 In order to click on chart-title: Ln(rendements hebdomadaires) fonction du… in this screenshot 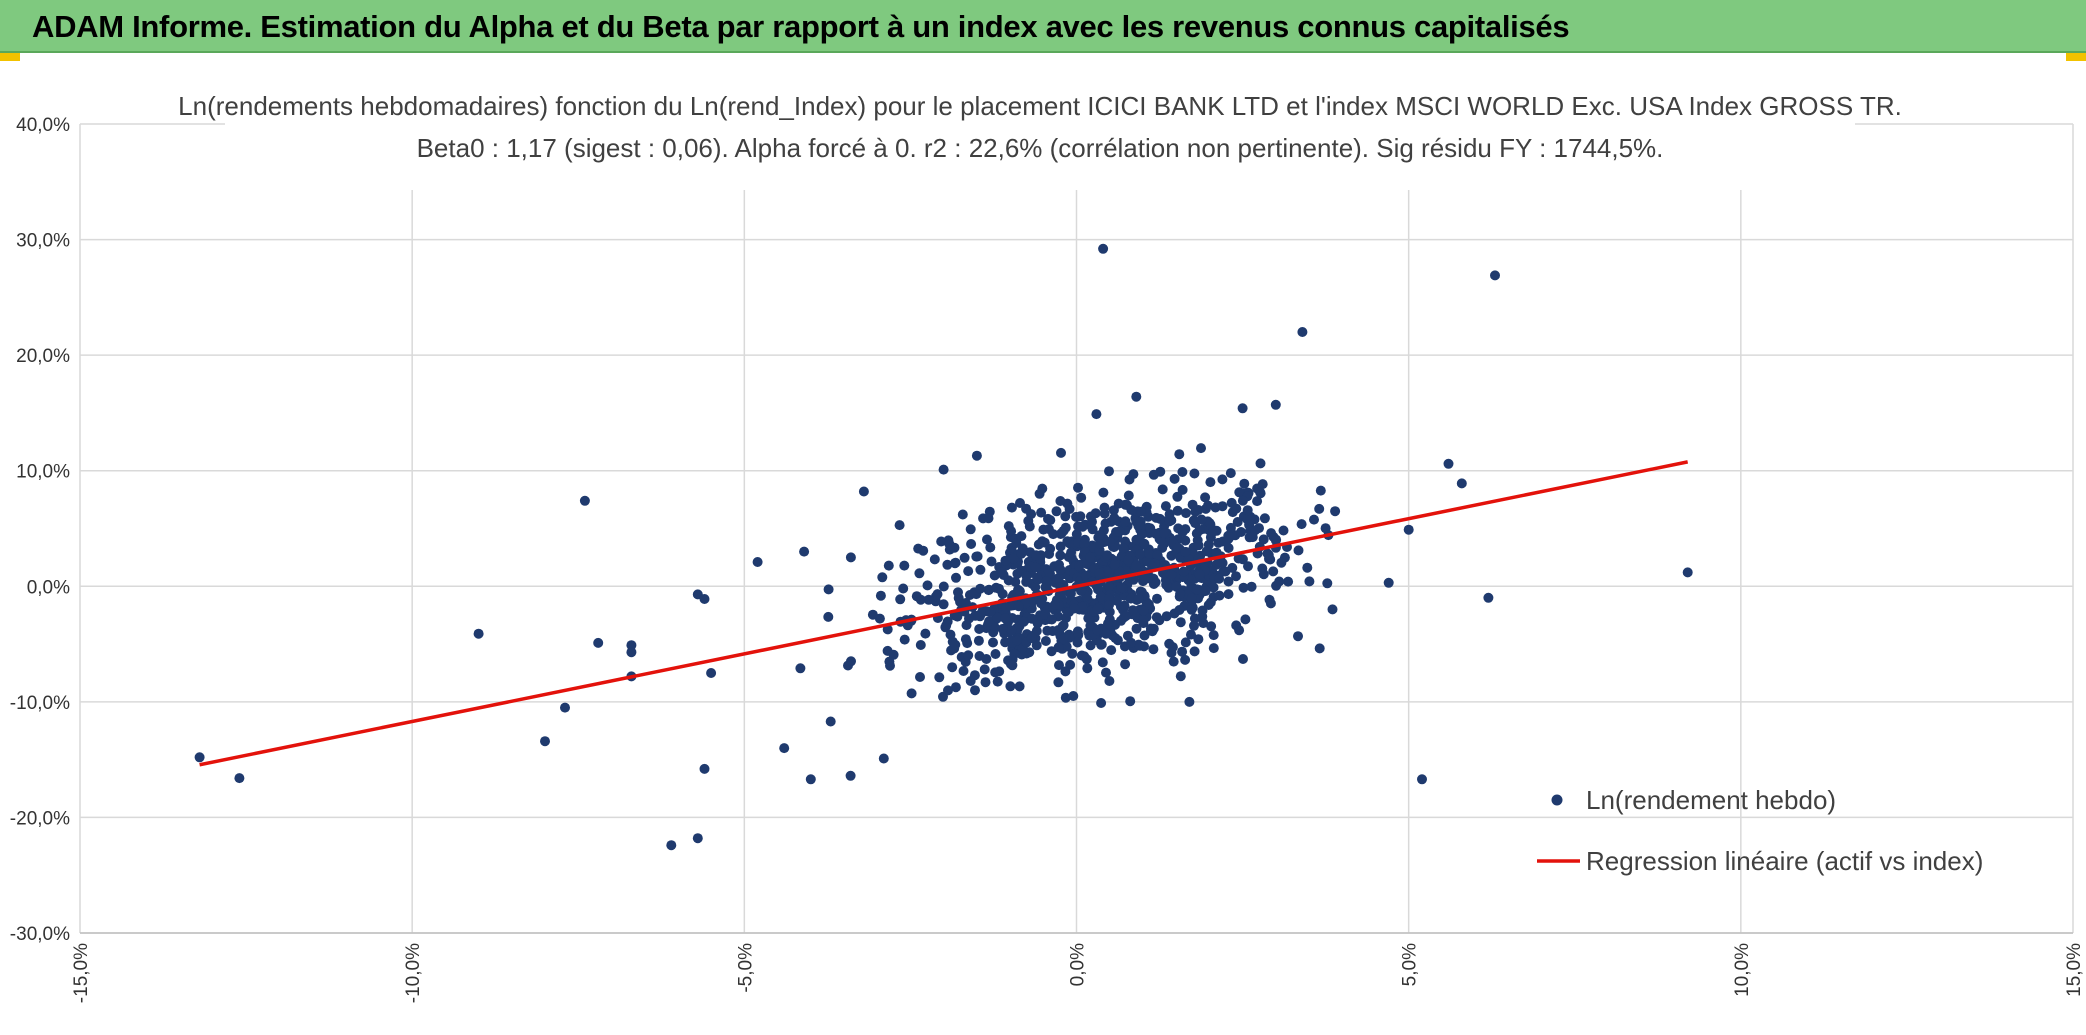, I will do `click(1040, 137)`.